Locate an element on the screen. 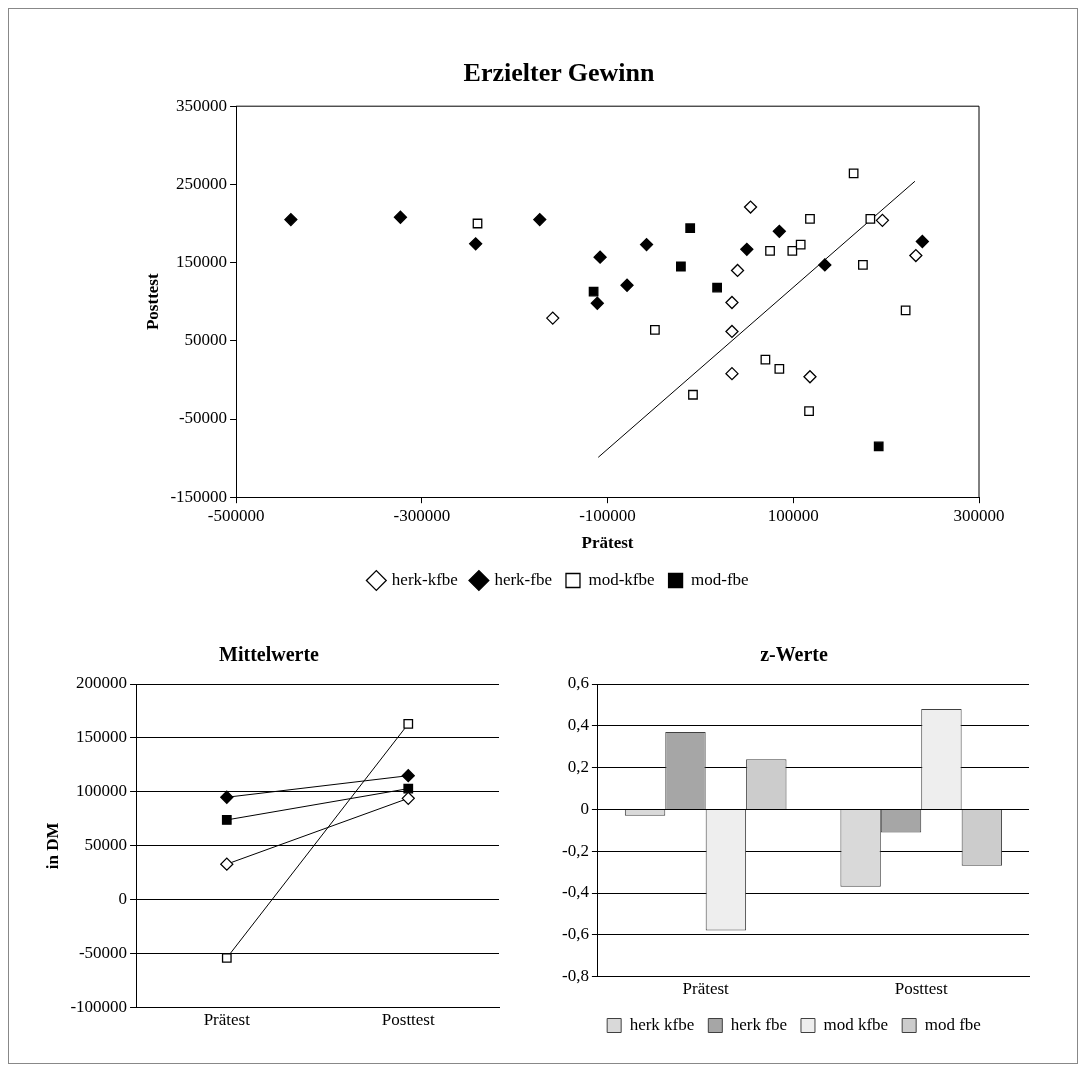 This screenshot has height=1072, width=1086. legend-label: mod-kfbe is located at coordinates (621, 579).